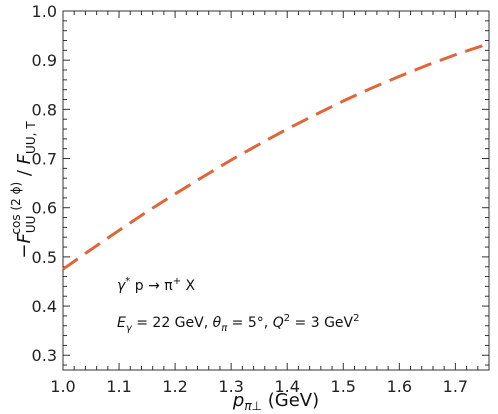  What do you see at coordinates (44, 355) in the screenshot?
I see `y-tick-label: 0.3` at bounding box center [44, 355].